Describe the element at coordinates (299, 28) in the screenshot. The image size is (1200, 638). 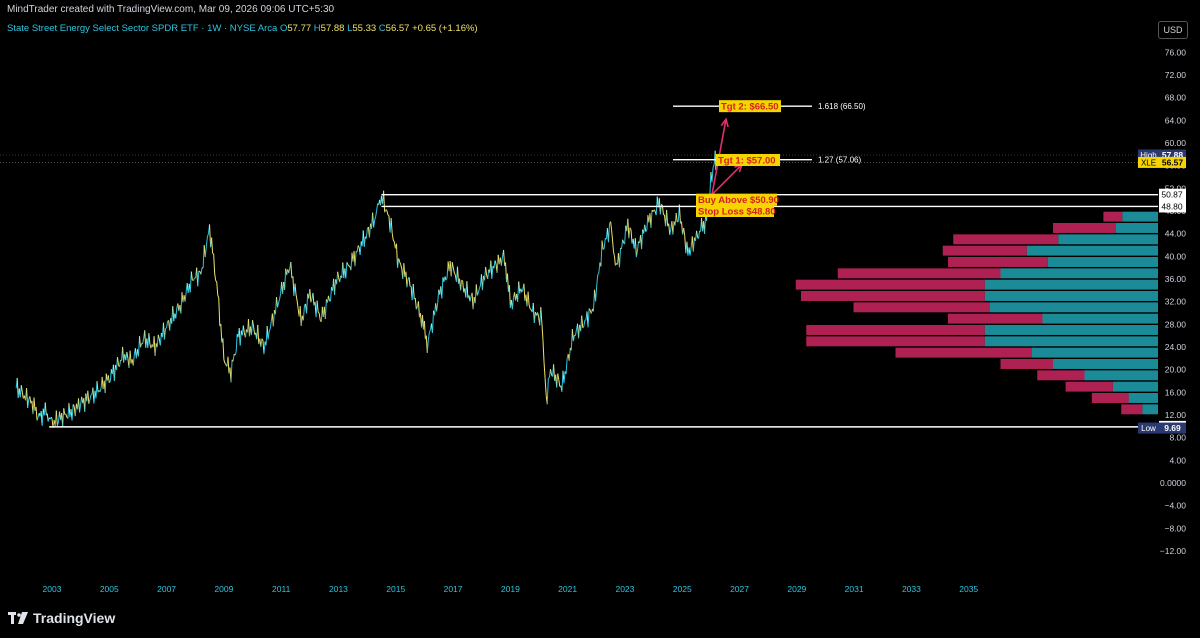
I see `open-value: 57.77` at that location.